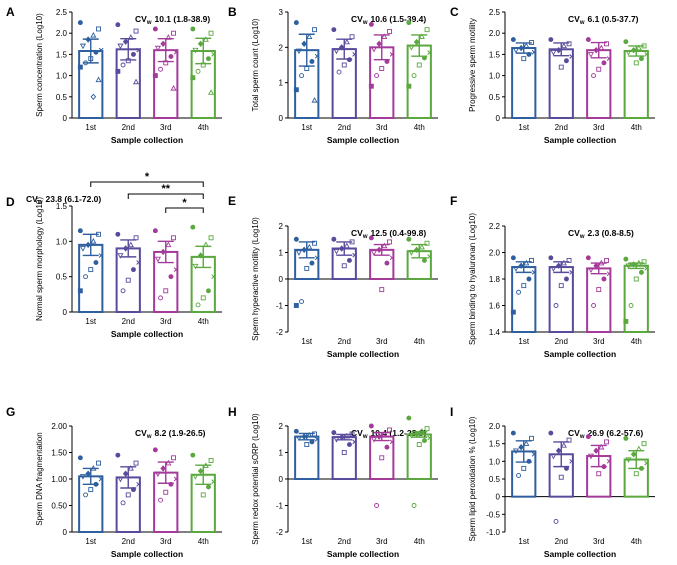 The image size is (677, 565). Describe the element at coordinates (62, 12) in the screenshot. I see `y-tick-label: 2.5` at that location.